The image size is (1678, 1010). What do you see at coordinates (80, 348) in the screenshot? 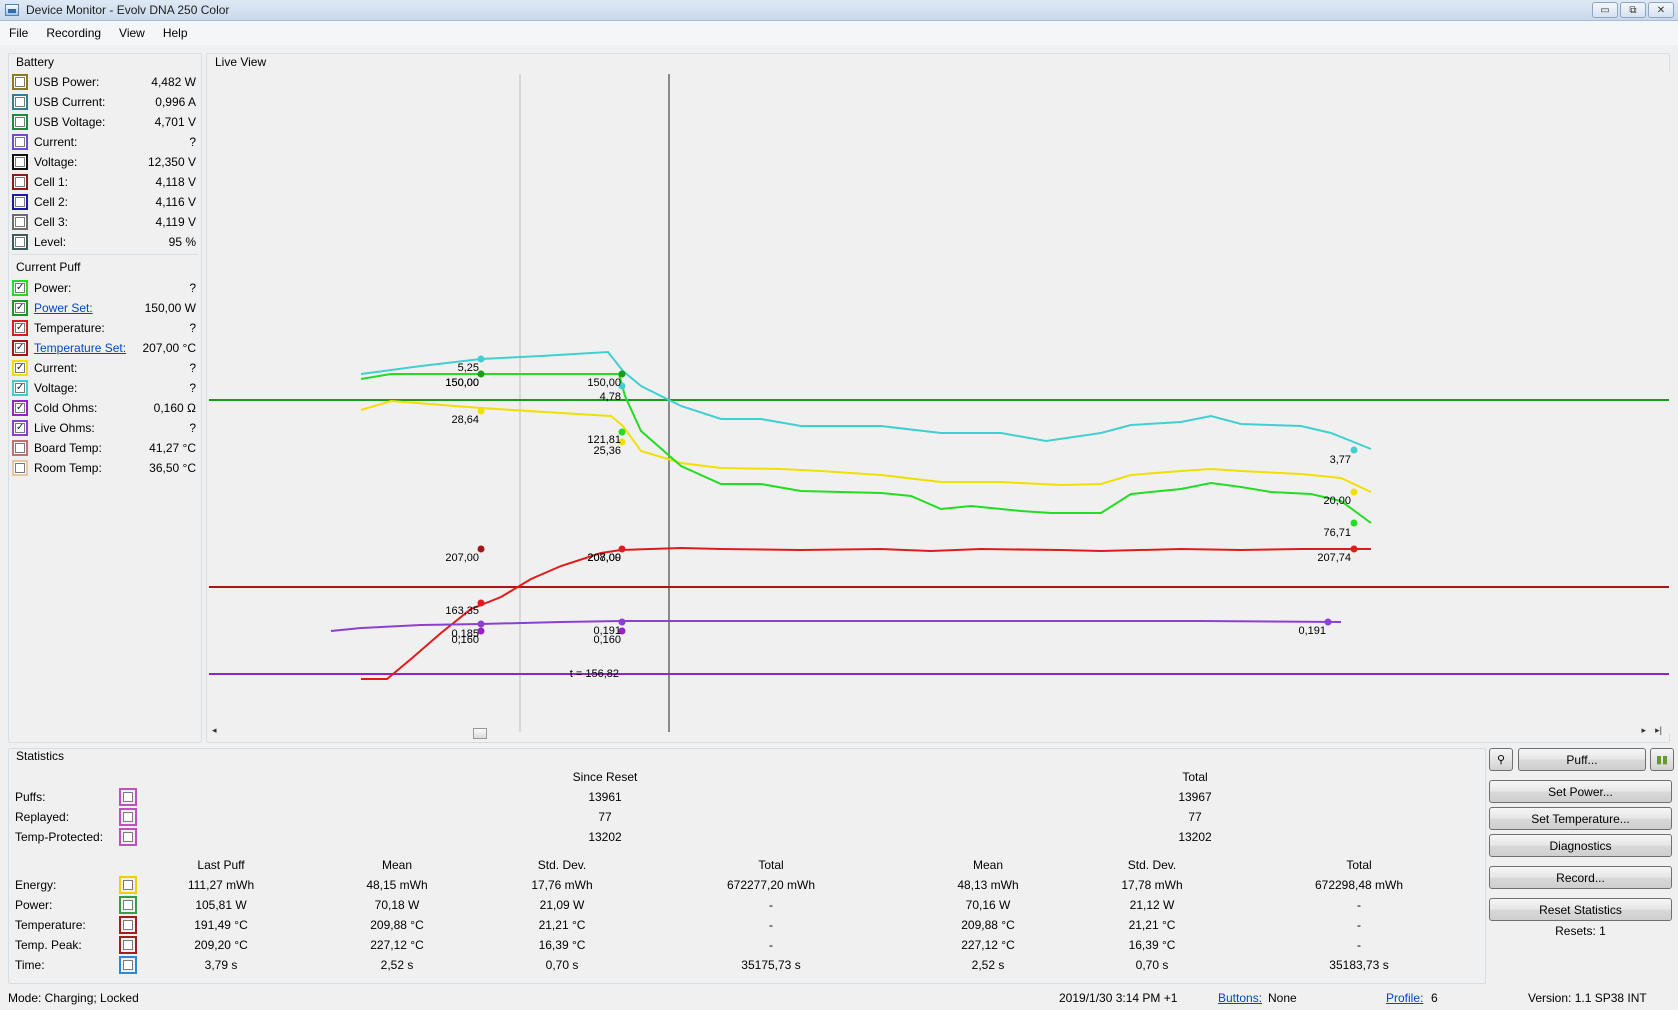
I see `puff-label: Temperature Set:` at bounding box center [80, 348].